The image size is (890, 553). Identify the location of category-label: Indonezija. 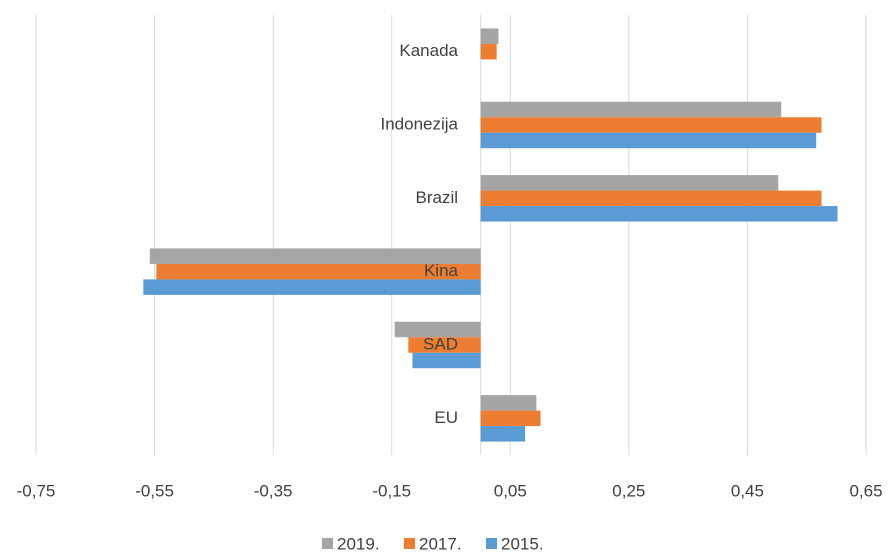
(419, 123).